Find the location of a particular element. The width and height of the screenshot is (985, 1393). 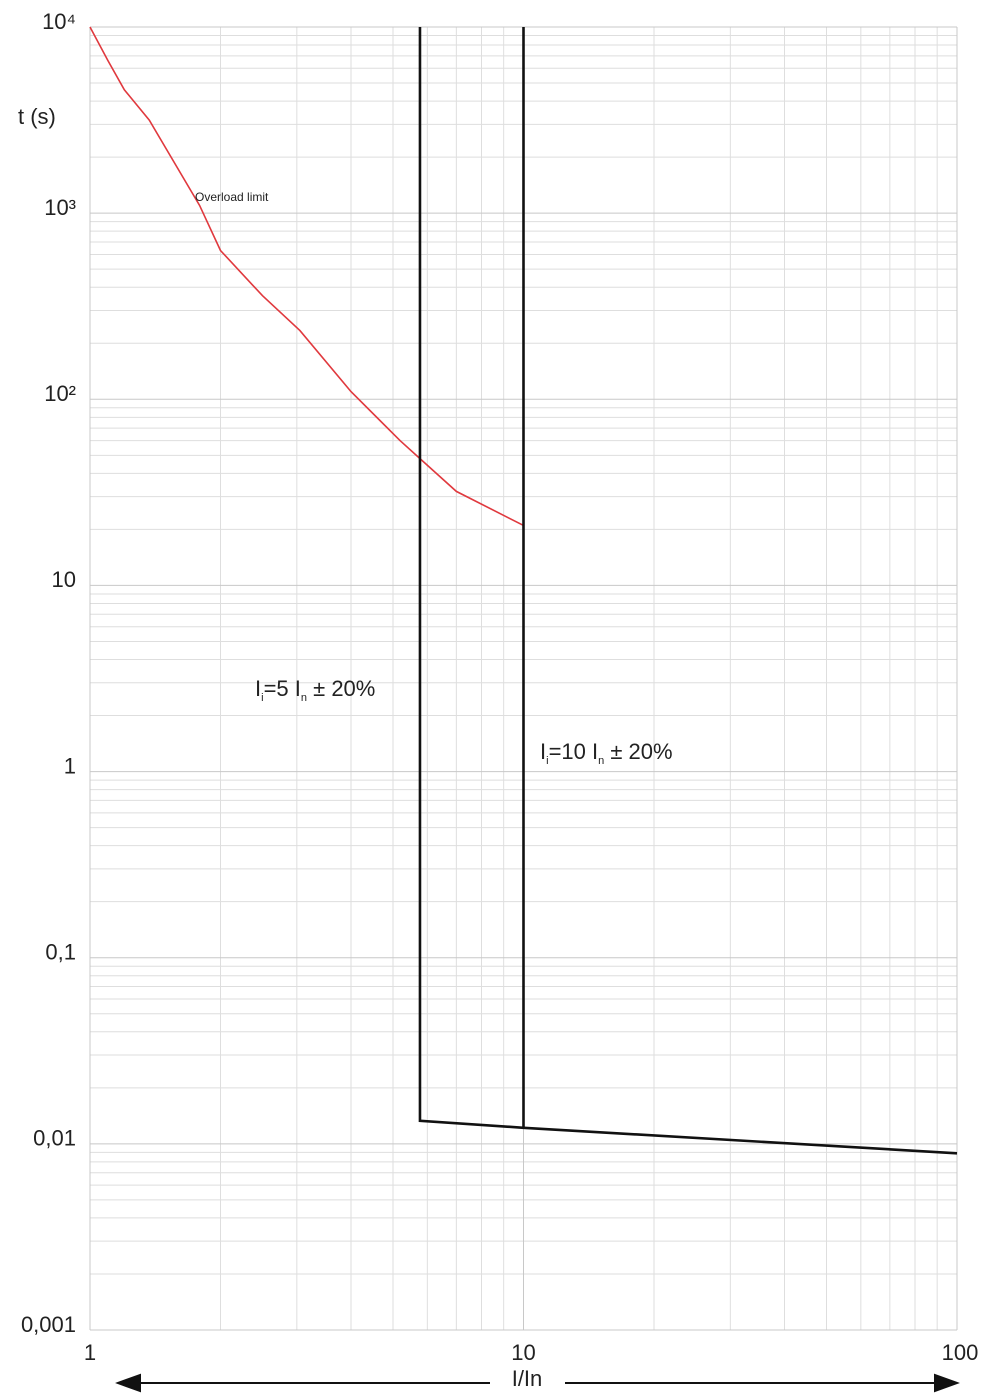

x-tick-label: 10 is located at coordinates (523, 1352).